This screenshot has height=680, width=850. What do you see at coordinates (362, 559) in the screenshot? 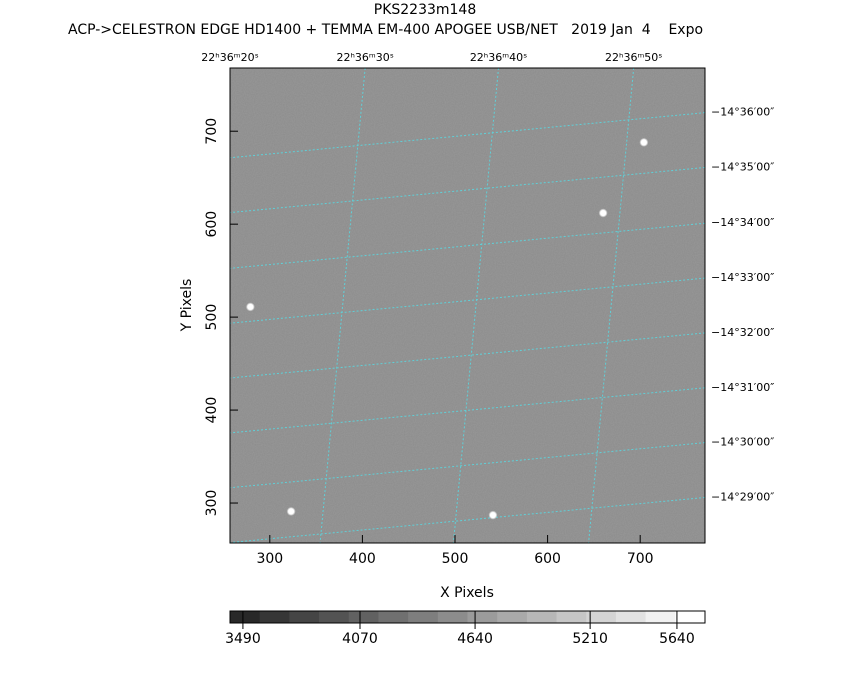
I see `x-tick-label: 400` at bounding box center [362, 559].